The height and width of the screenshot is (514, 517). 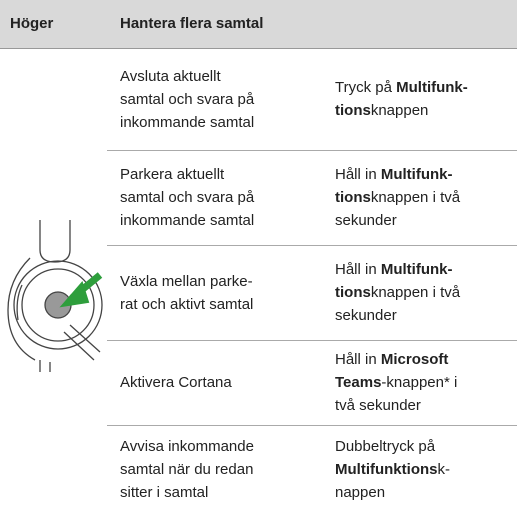 I want to click on action-line: rat och aktivt samtal, so click(x=187, y=304).